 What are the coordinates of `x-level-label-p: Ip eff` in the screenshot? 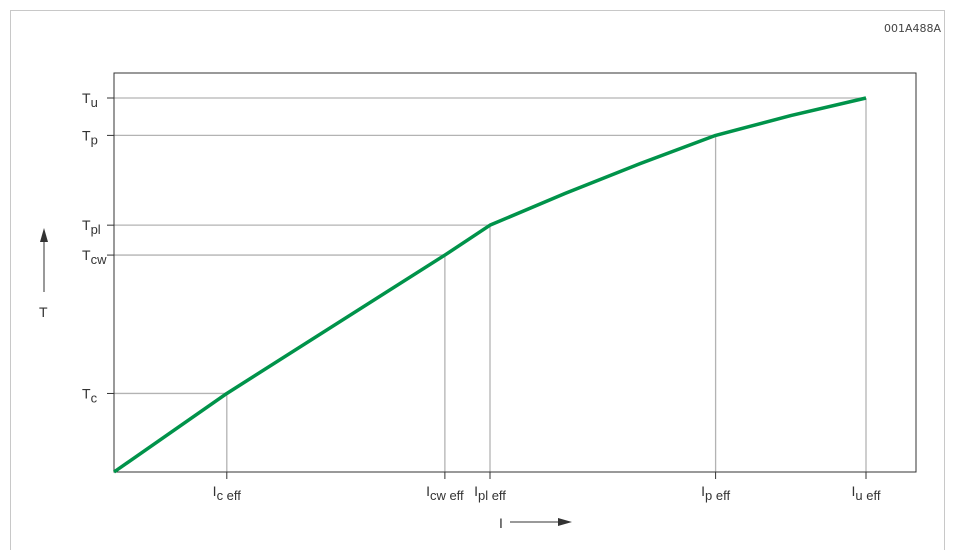 It's located at (715, 493).